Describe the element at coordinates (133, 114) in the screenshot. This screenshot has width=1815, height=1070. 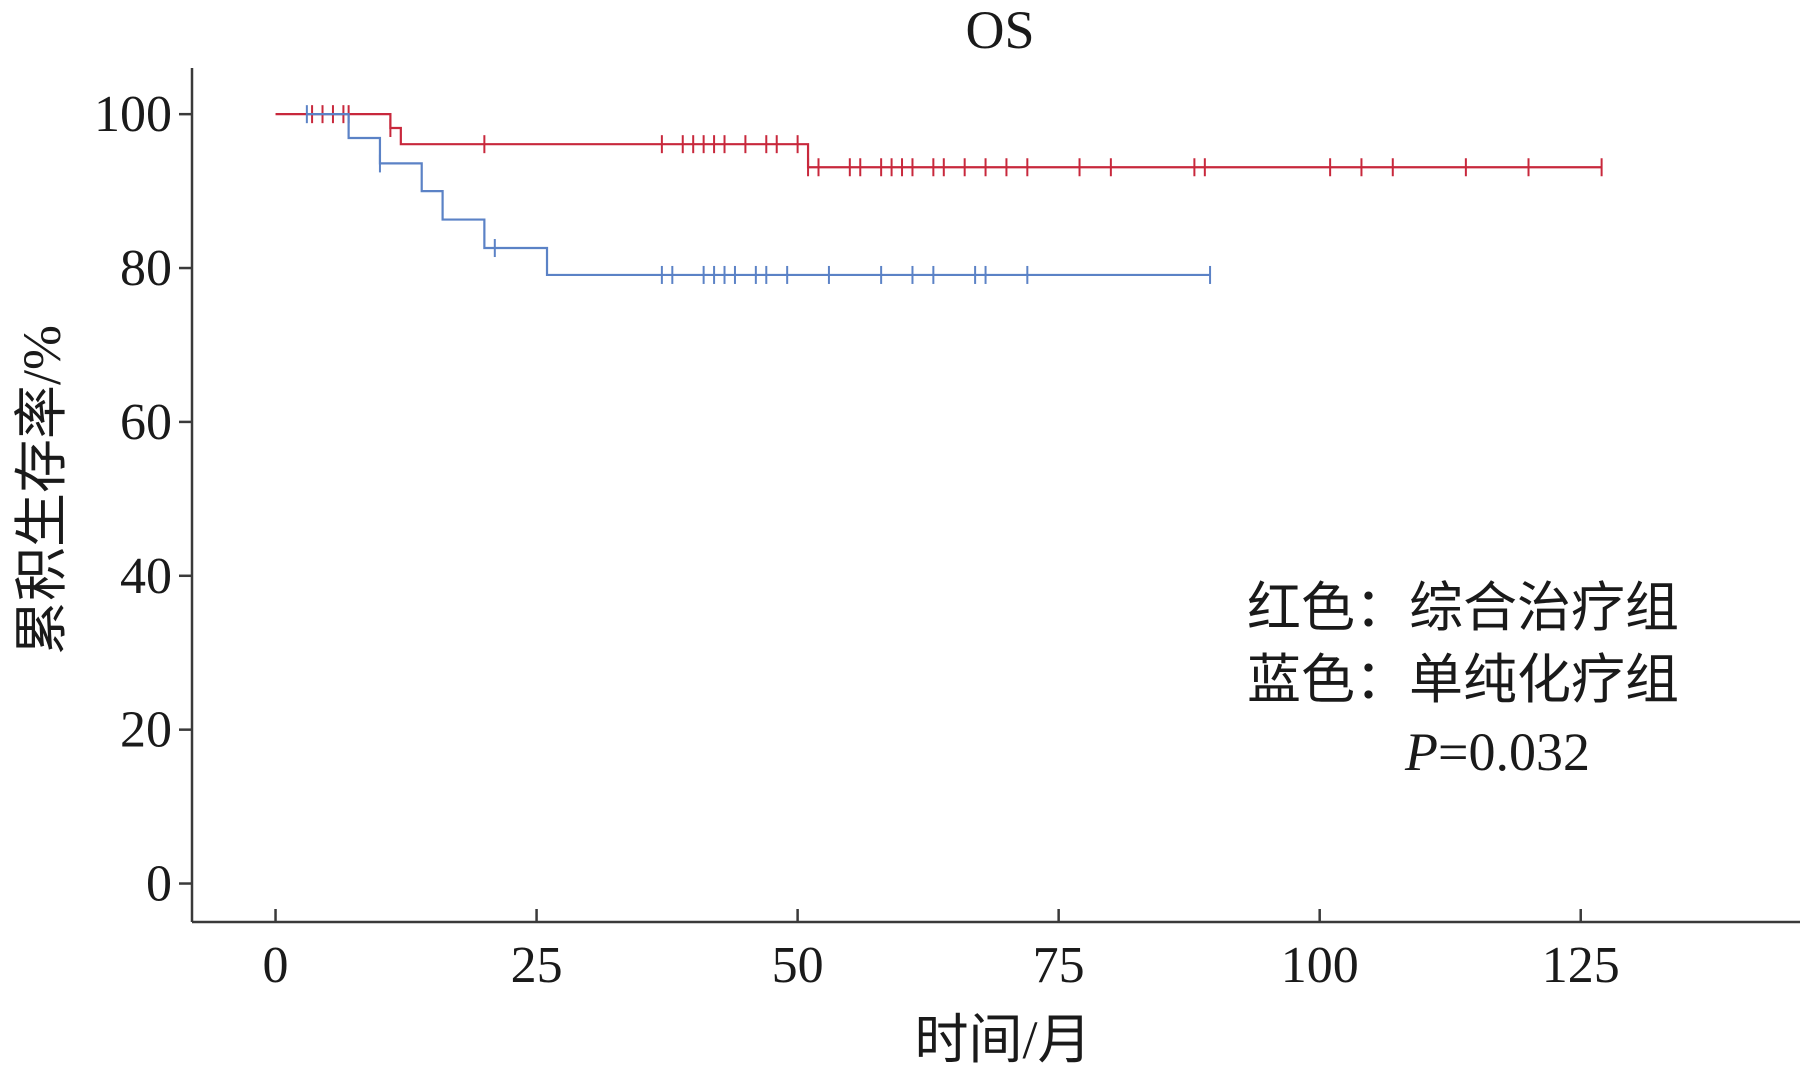
I see `y-tick-label: 100` at that location.